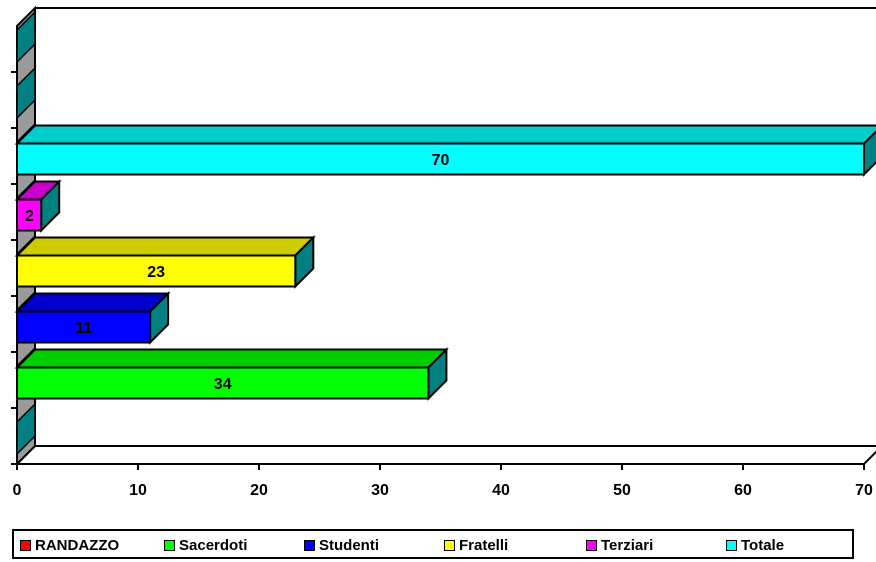 This screenshot has height=562, width=876. I want to click on legend-item-sacerdoti: Sacerdoti, so click(206, 545).